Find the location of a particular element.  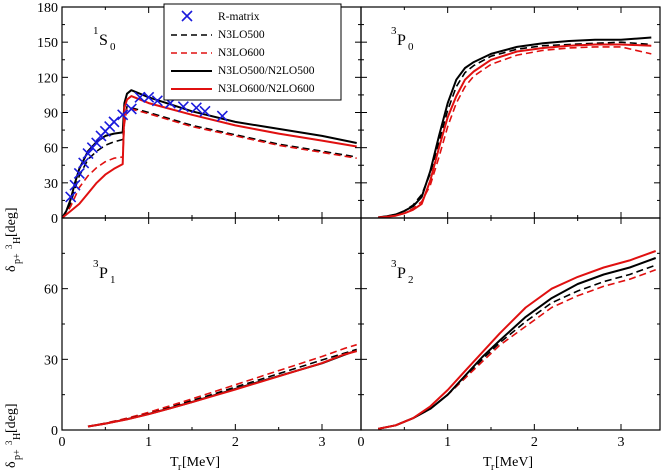

series-line-n3lo500-3P2 is located at coordinates (517, 347).